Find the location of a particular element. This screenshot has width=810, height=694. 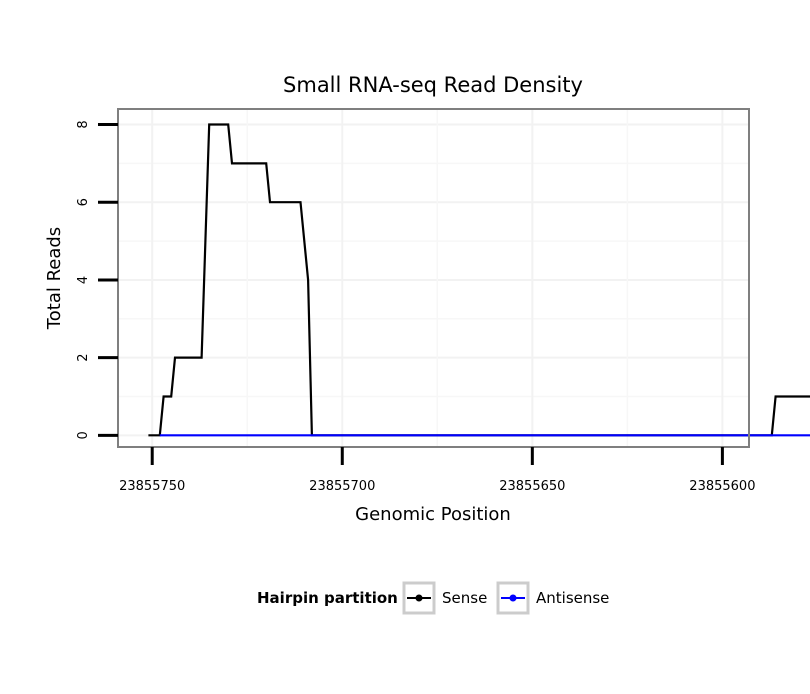

y-tick-label: 2 is located at coordinates (83, 358).